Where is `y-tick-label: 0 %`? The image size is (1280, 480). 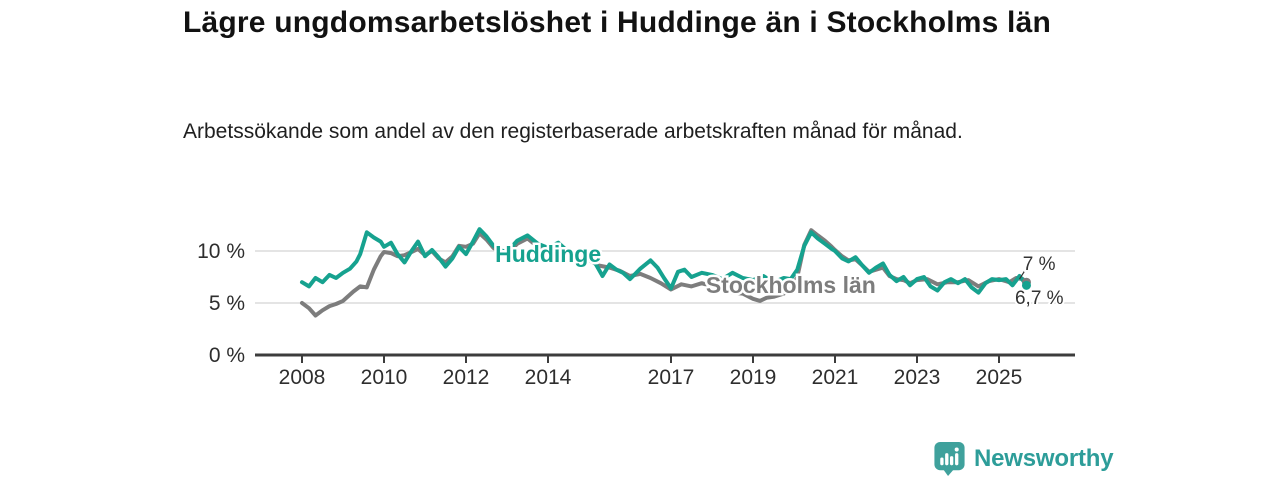 y-tick-label: 0 % is located at coordinates (227, 355).